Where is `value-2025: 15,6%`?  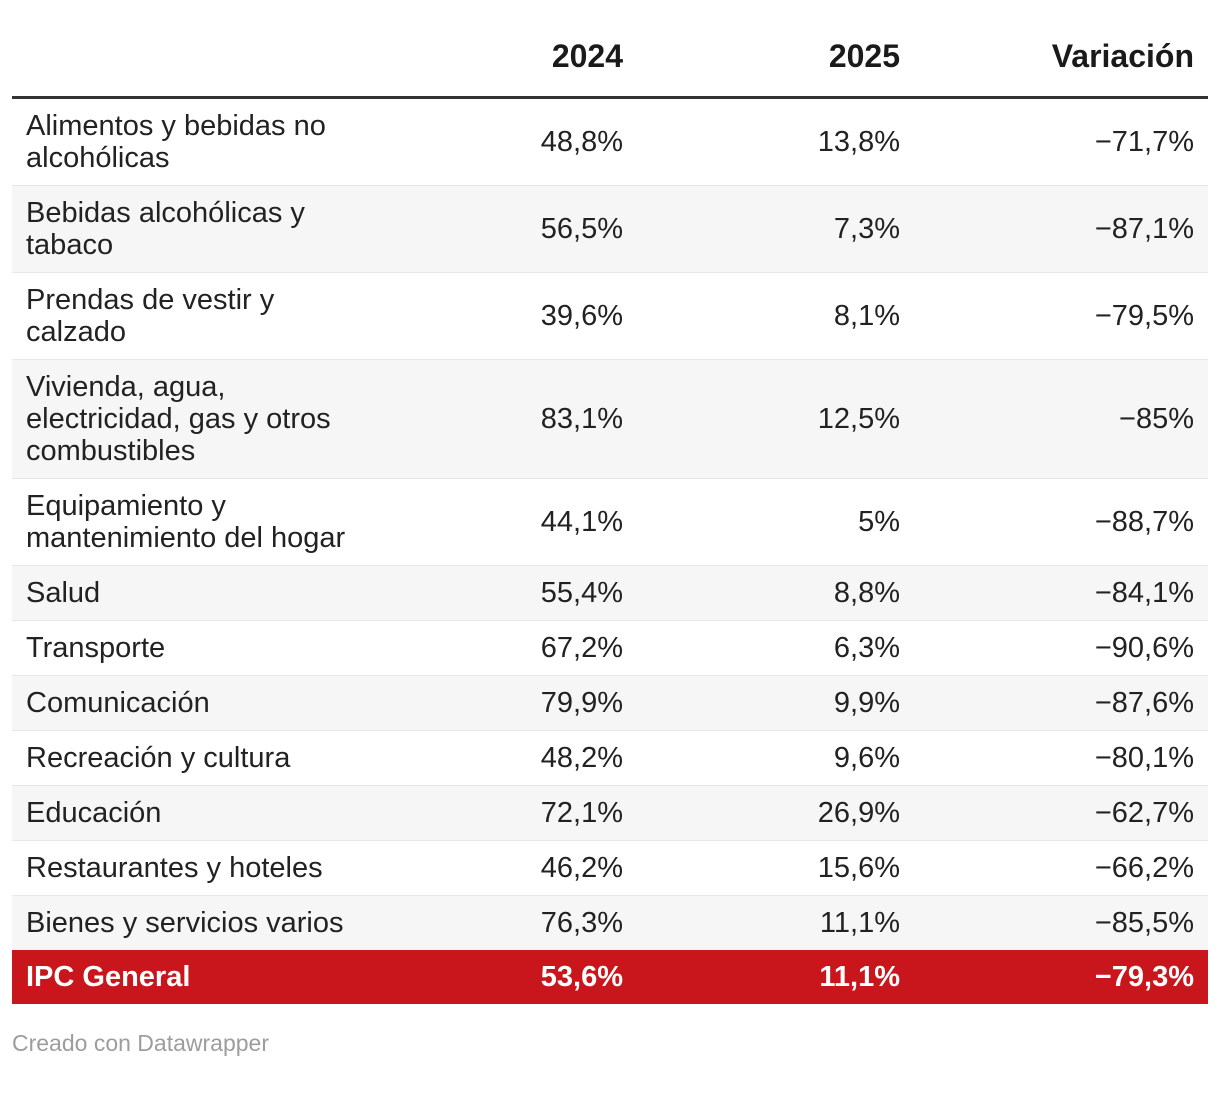 value-2025: 15,6% is located at coordinates (858, 868).